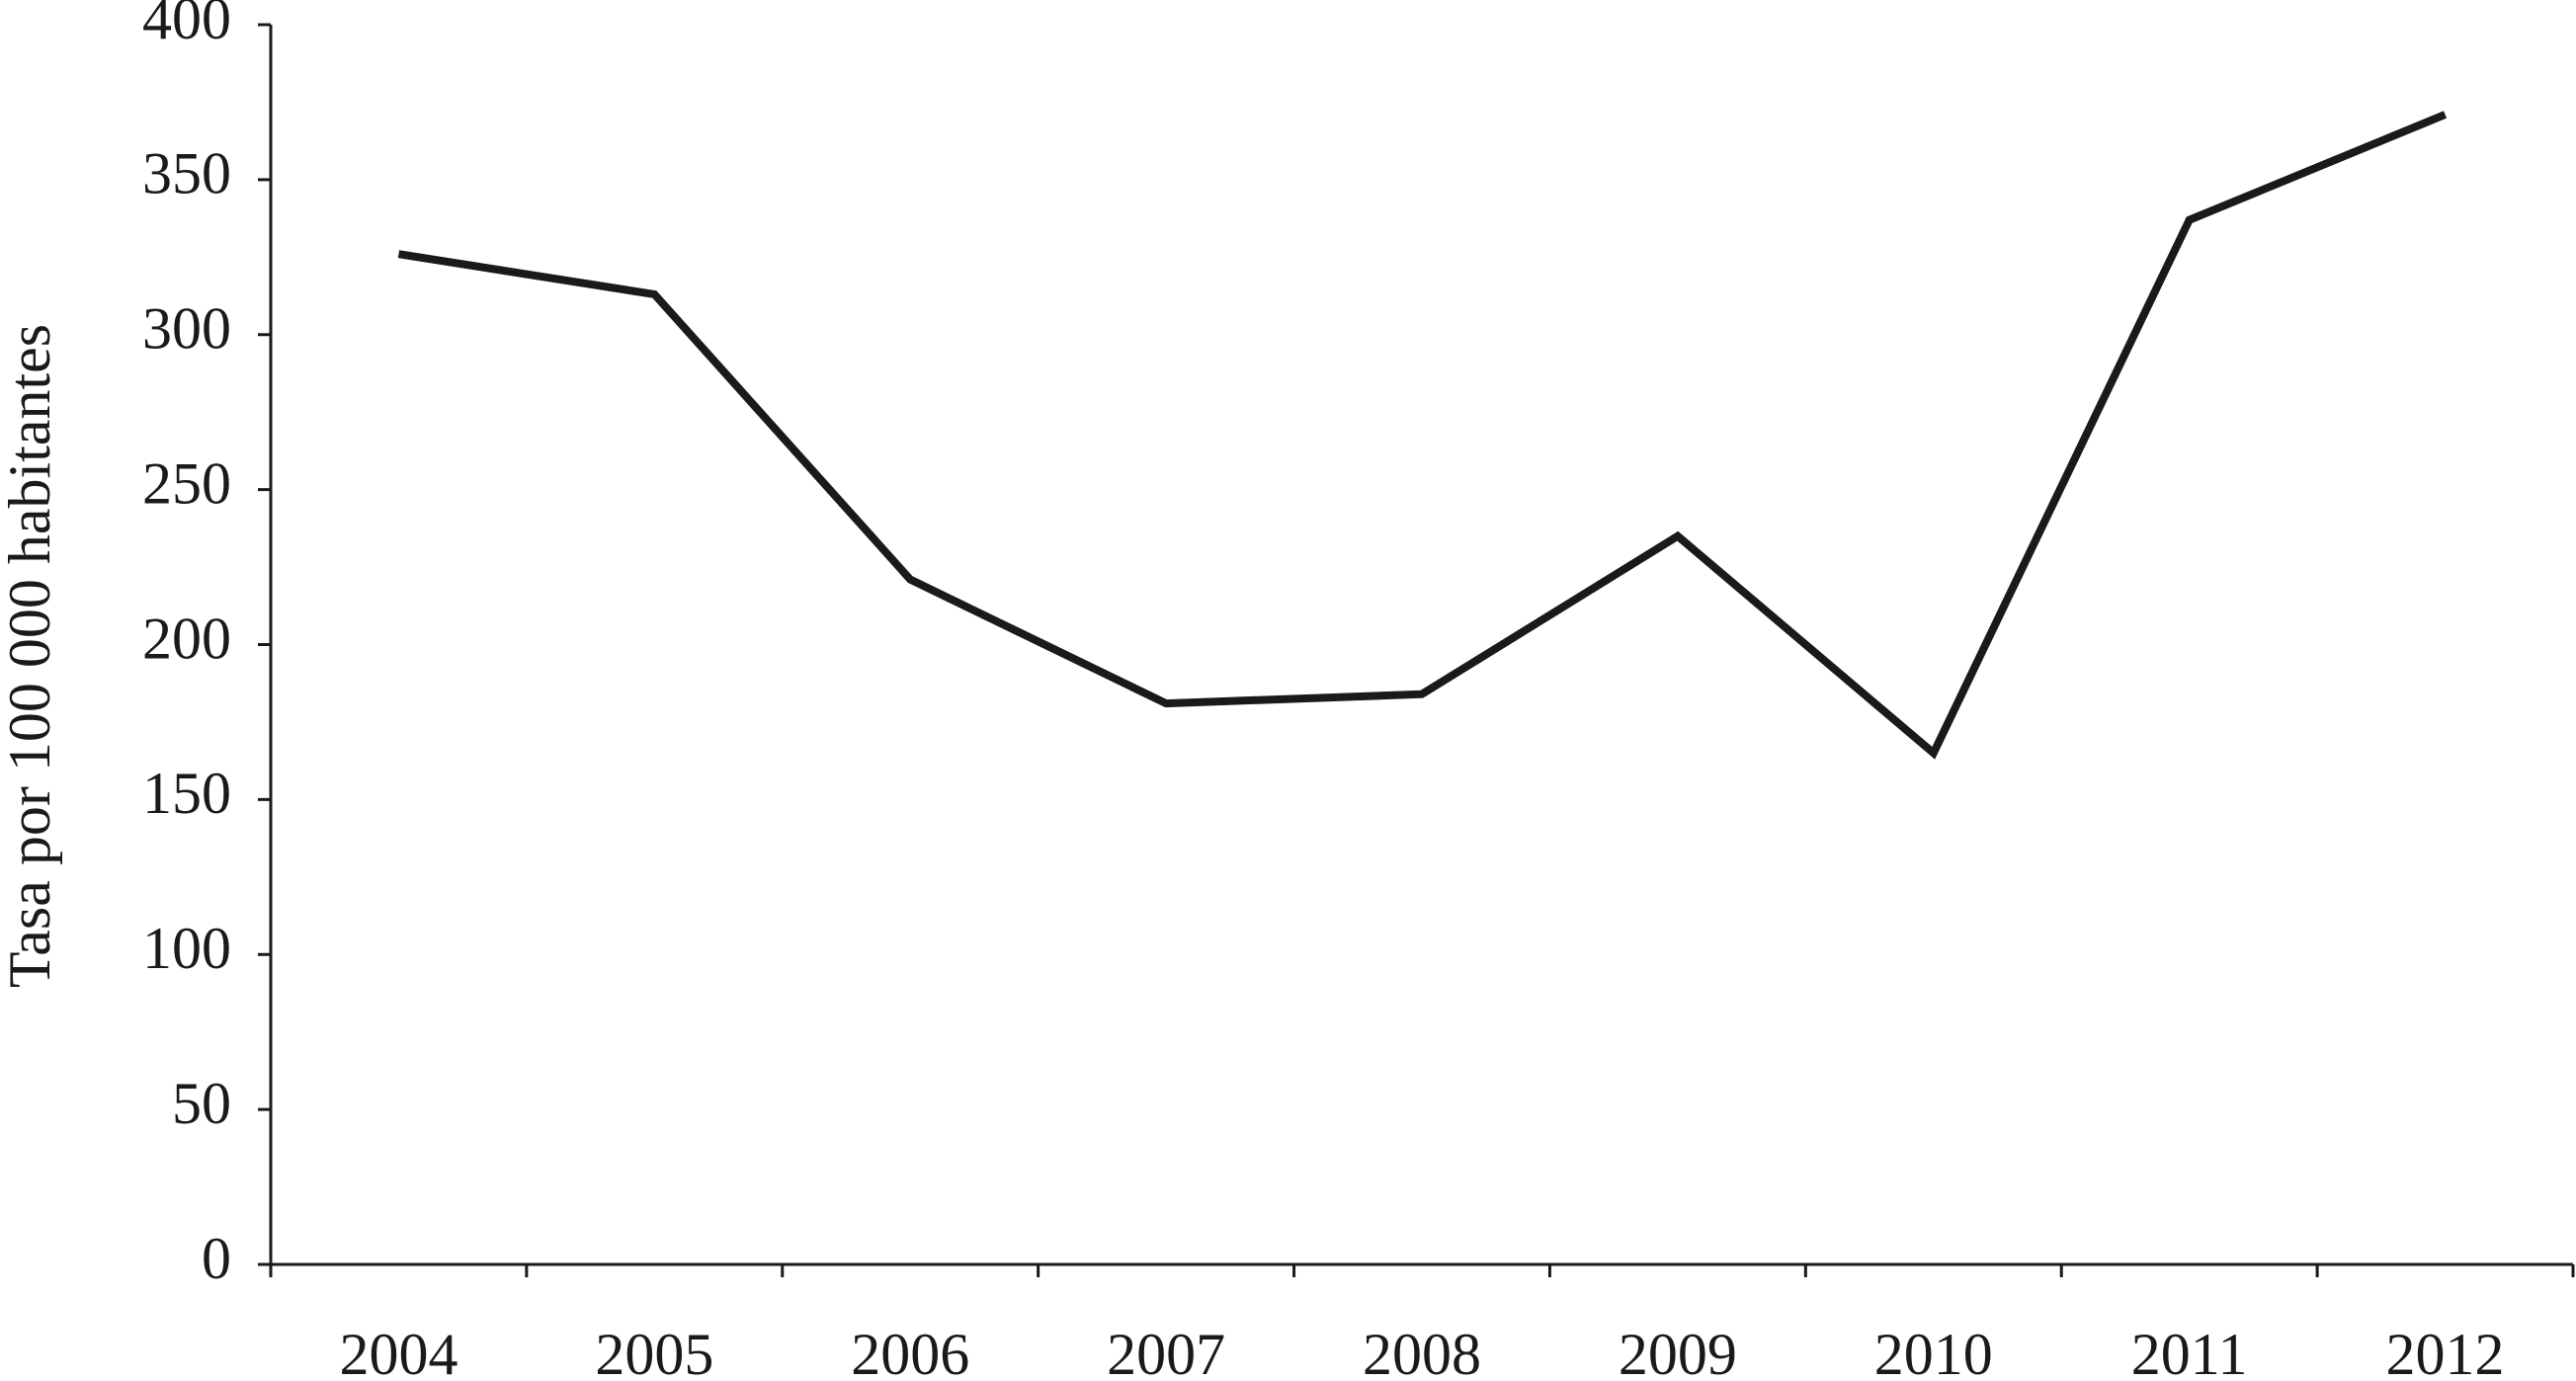 Image resolution: width=2576 pixels, height=1381 pixels. Describe the element at coordinates (216, 1259) in the screenshot. I see `y-tick-label: 0` at that location.